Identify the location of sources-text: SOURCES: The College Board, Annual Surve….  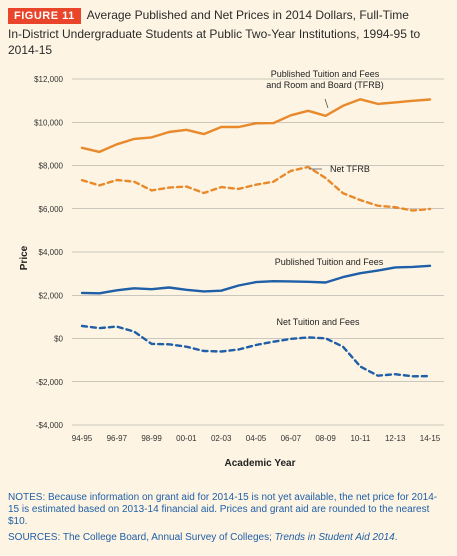
(228, 538).